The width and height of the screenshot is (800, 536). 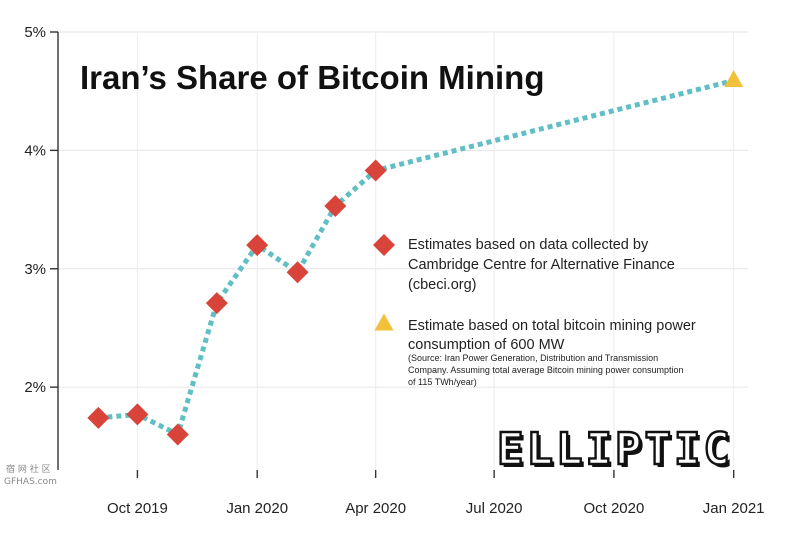 I want to click on data-point-triangle, so click(x=734, y=78).